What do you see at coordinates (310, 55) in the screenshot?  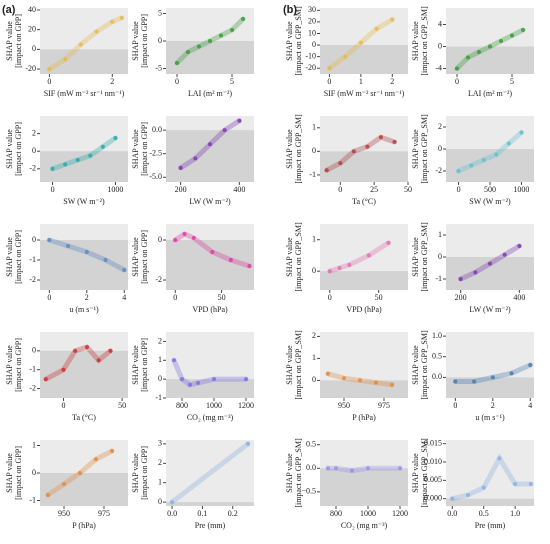 I see `y-tick-label: -10` at bounding box center [310, 55].